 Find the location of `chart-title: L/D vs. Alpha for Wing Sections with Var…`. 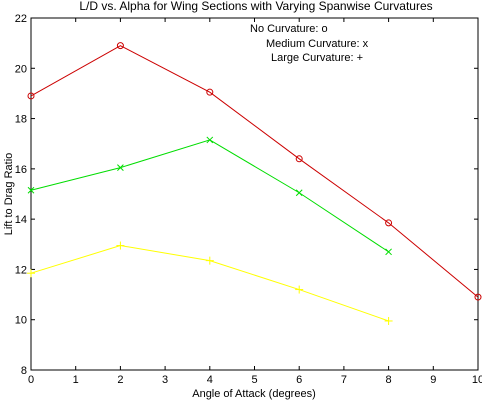

chart-title: L/D vs. Alpha for Wing Sections with Var… is located at coordinates (255, 6).